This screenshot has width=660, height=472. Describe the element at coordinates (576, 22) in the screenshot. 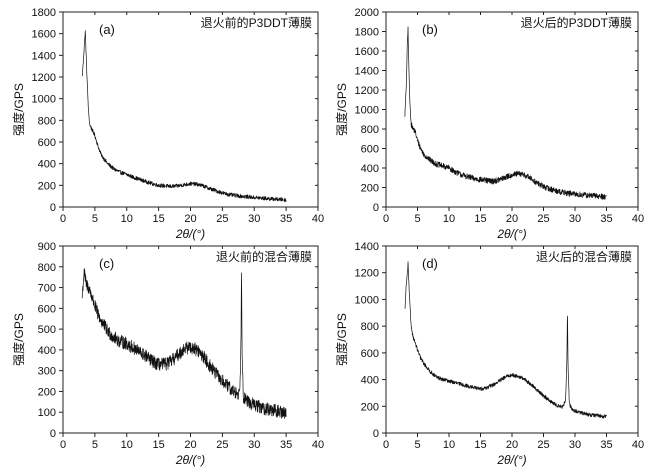

I see `panel-title: 退火后的P3DDT薄膜` at that location.